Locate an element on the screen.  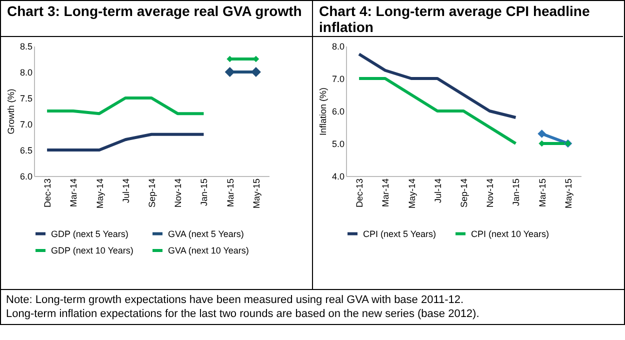
text: Note: Long-term growth expectations have been measured using real GVA with base 2011-12. is located at coordinates (235, 300).